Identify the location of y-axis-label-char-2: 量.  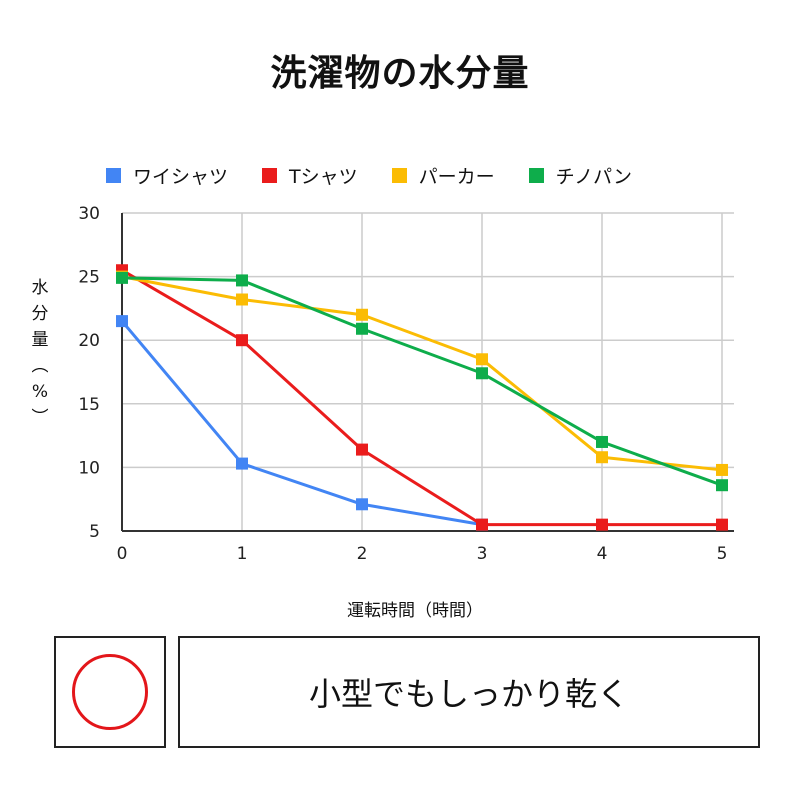
(40, 340).